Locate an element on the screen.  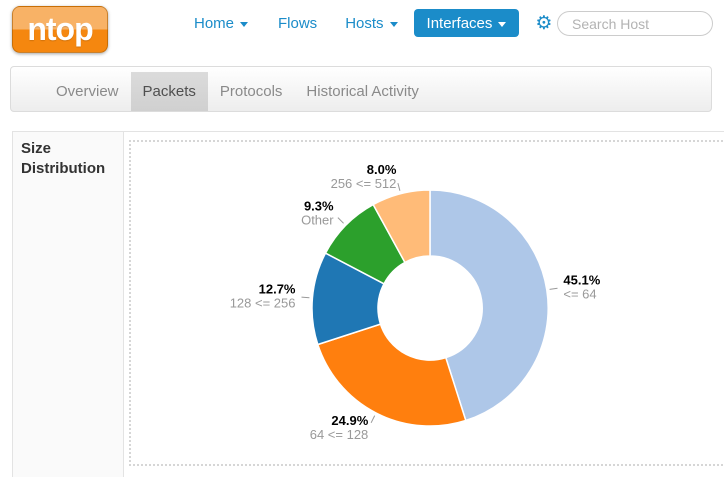
interfaces-button: Interfaces is located at coordinates (466, 23).